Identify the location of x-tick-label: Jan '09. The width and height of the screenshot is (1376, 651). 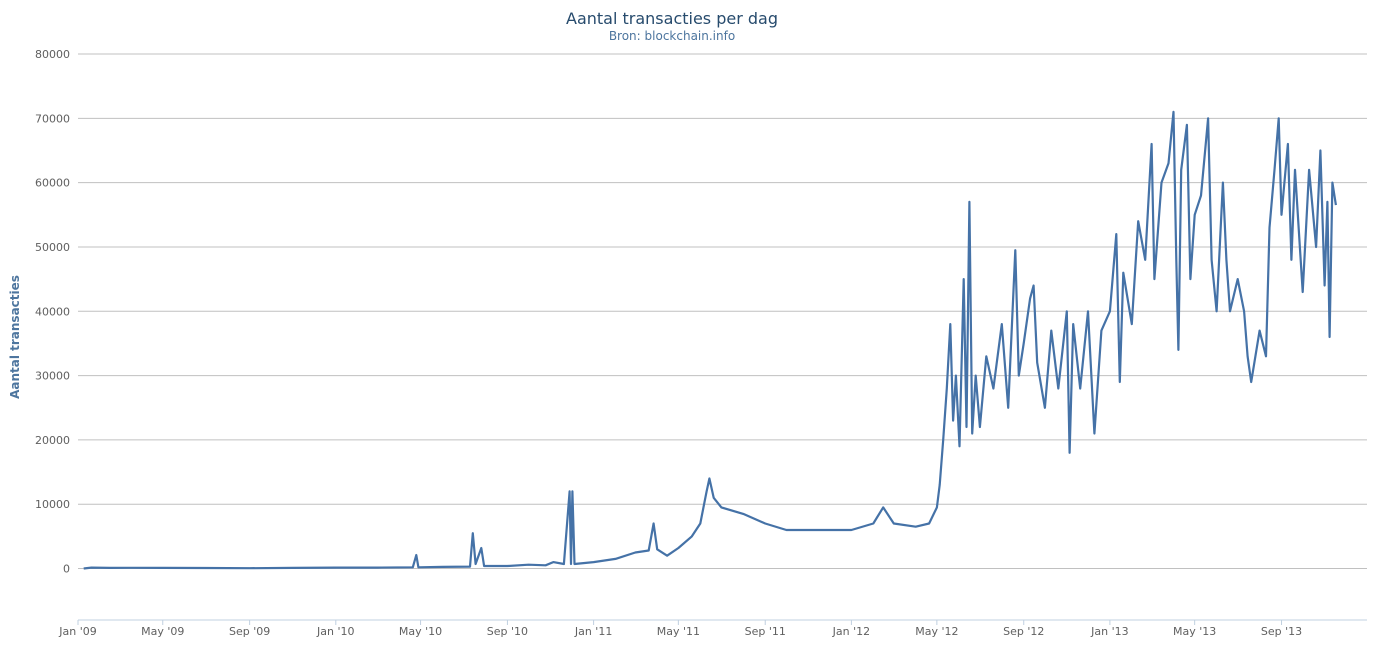
(77, 631).